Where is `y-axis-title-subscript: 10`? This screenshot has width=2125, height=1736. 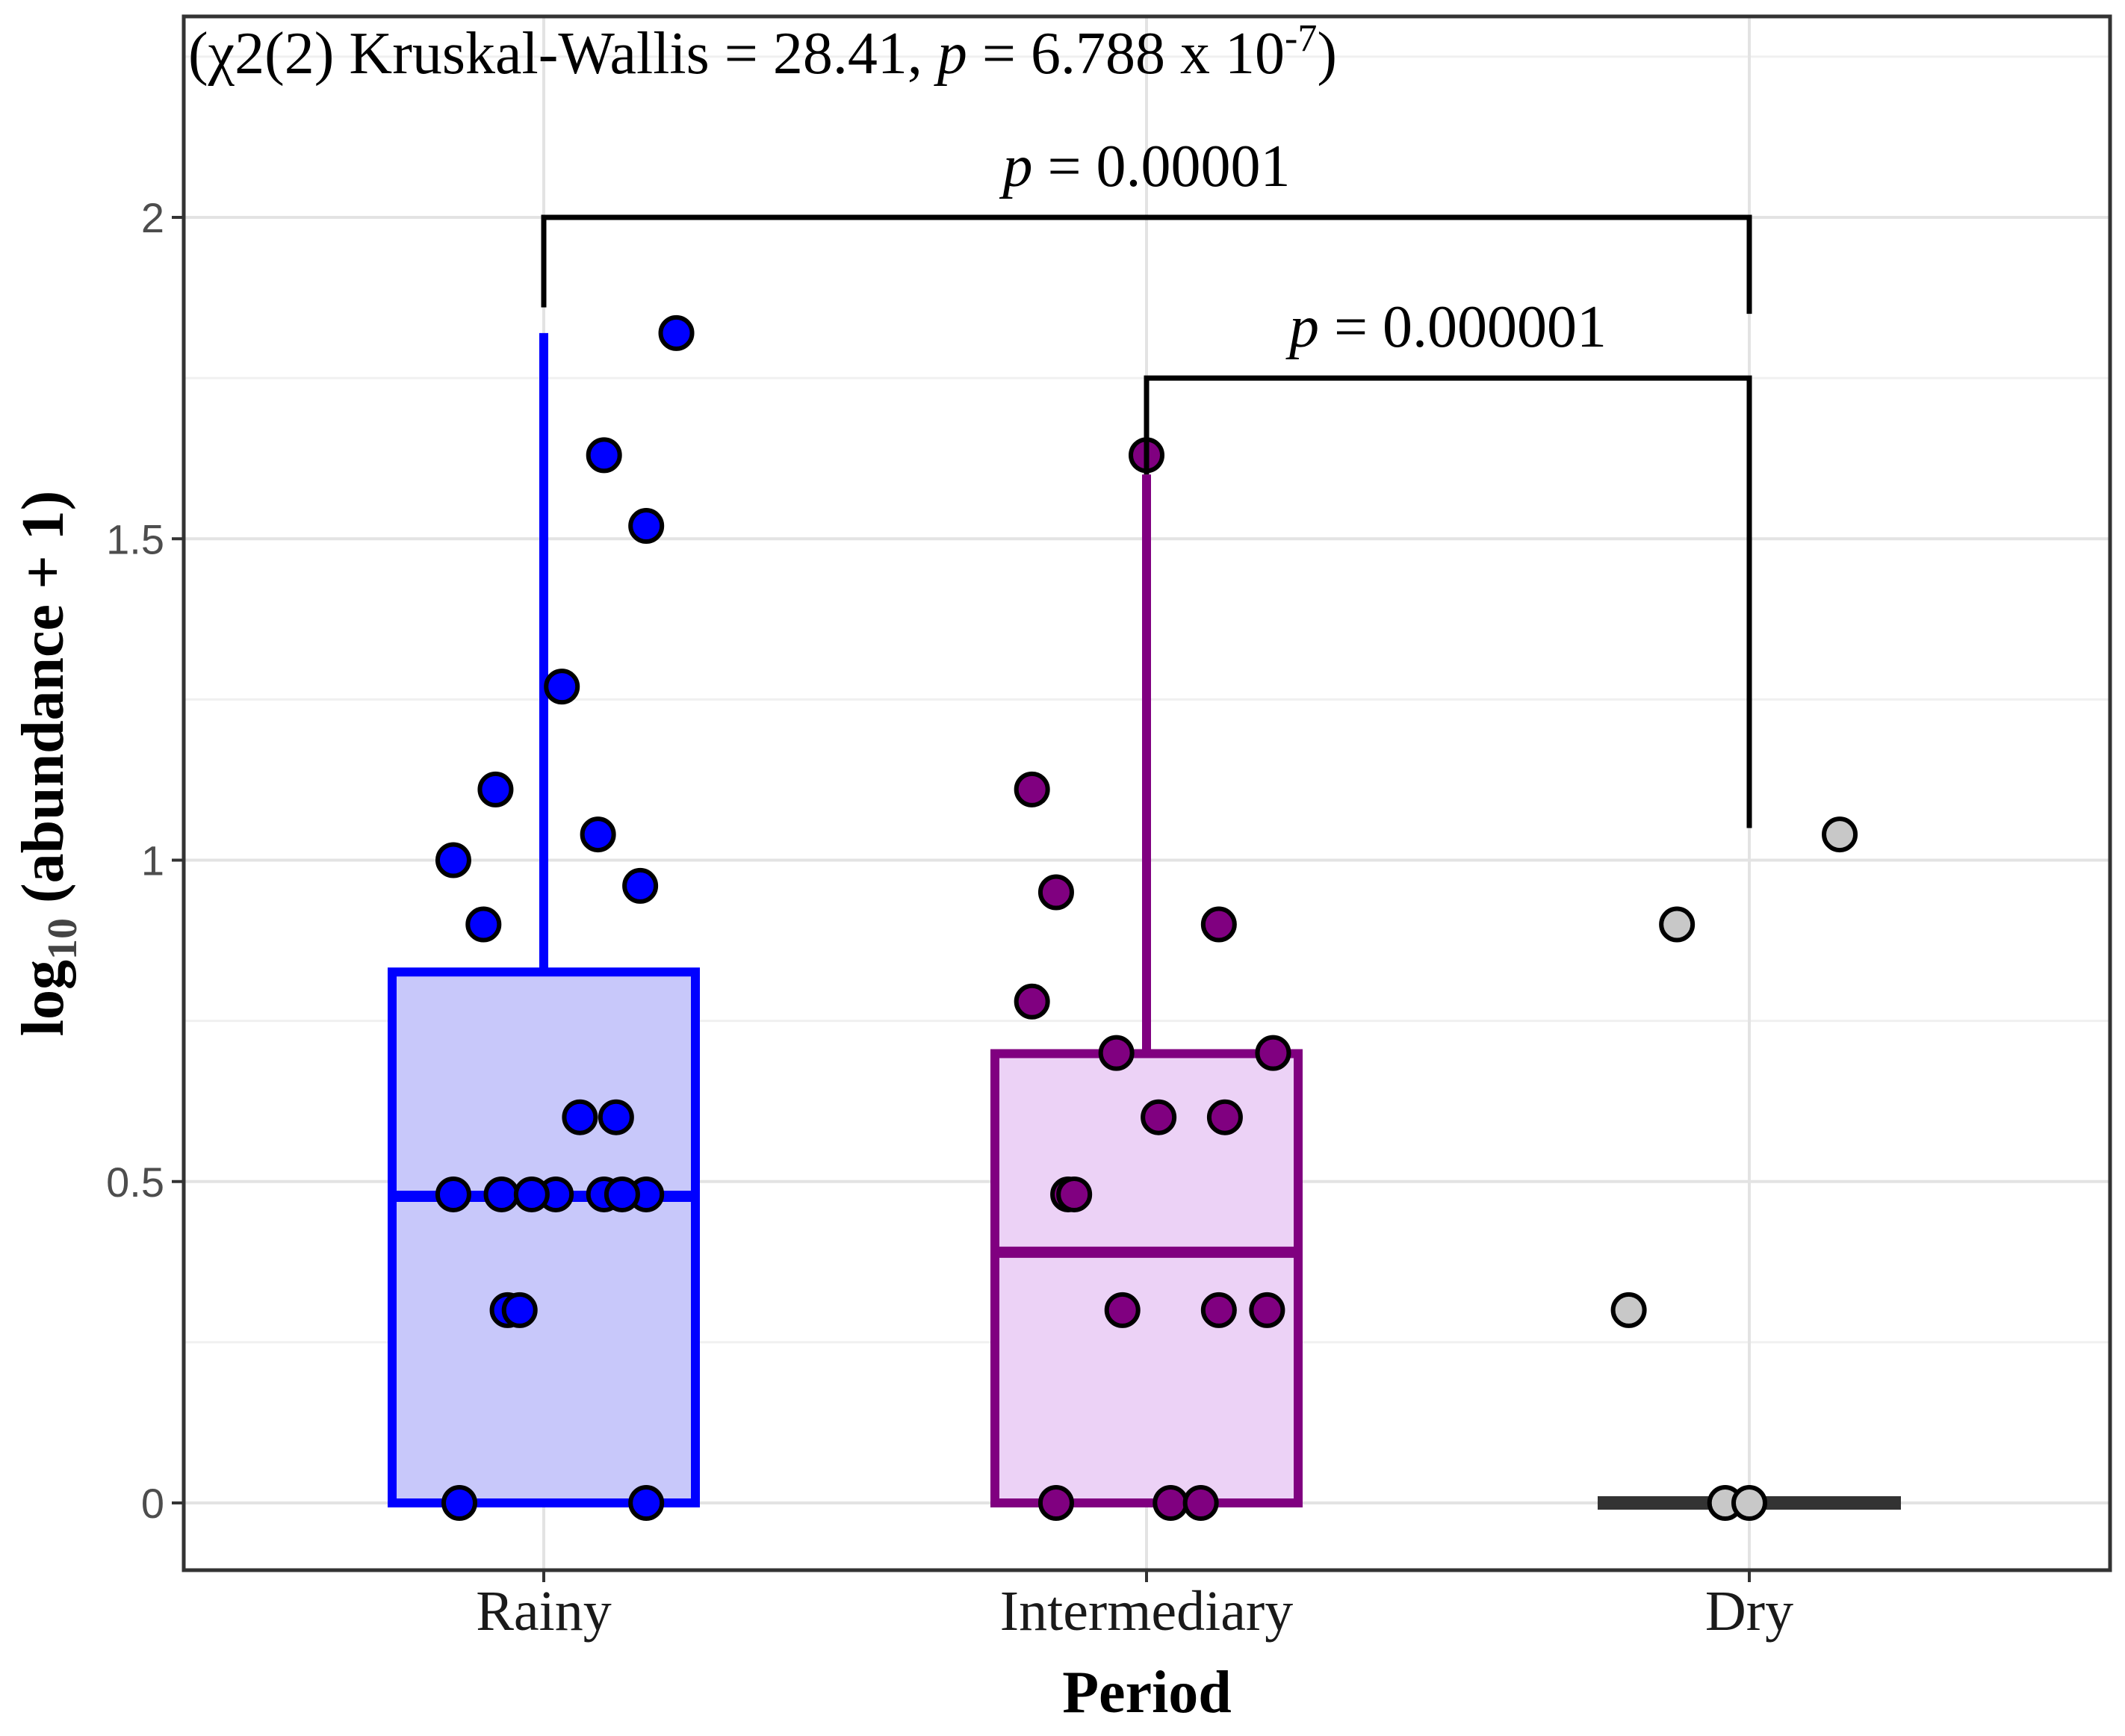
y-axis-title-subscript: 10 is located at coordinates (63, 939).